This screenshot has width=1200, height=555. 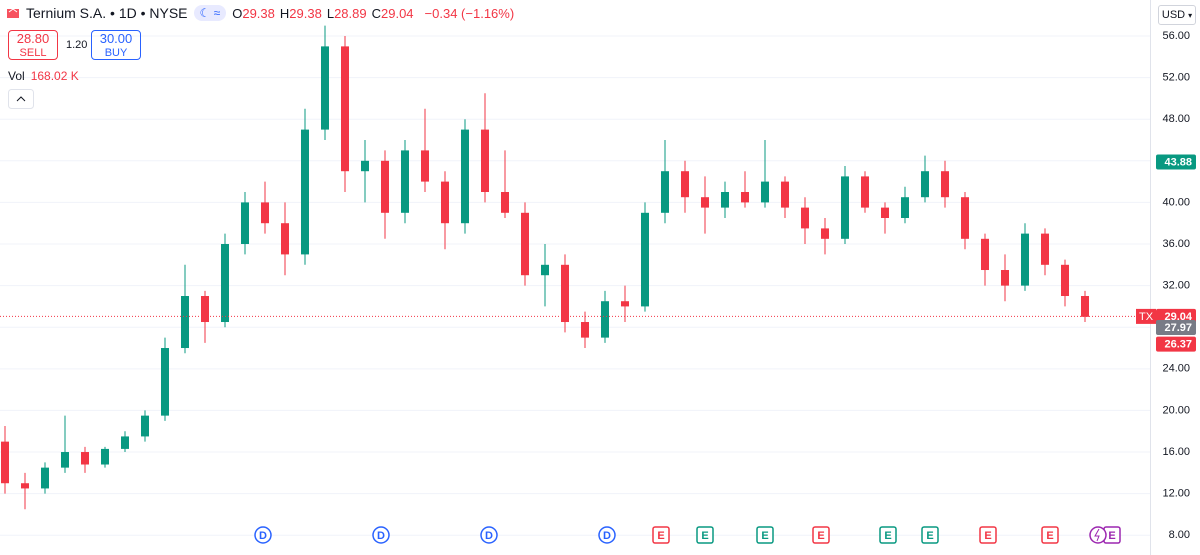 I want to click on volume-label: Vol, so click(x=16, y=76).